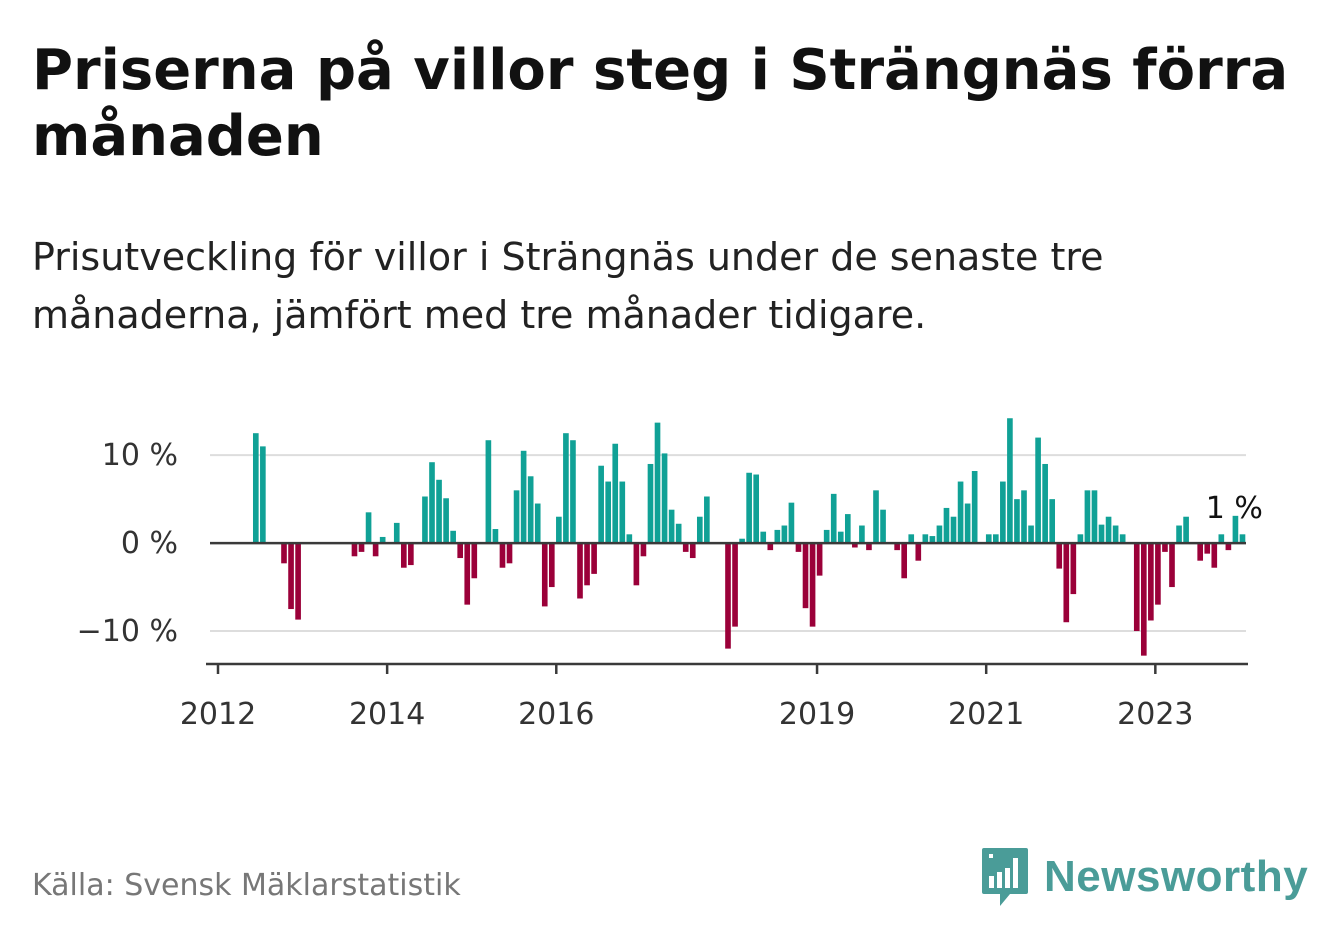 Image resolution: width=1322 pixels, height=939 pixels. Describe the element at coordinates (556, 714) in the screenshot. I see `x-tick-label: 2016` at that location.